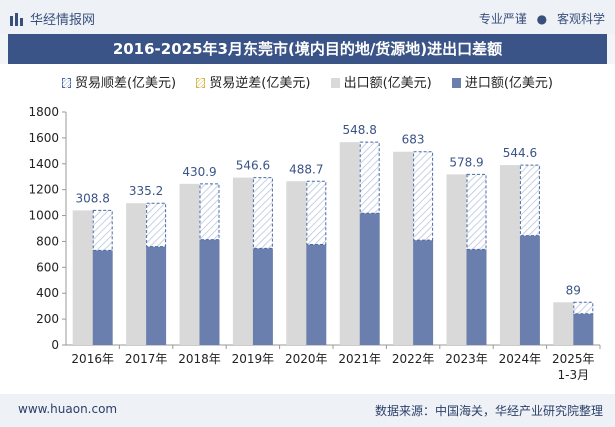 The image size is (615, 427). What do you see at coordinates (413, 140) in the screenshot?
I see `data-label: 683` at bounding box center [413, 140].